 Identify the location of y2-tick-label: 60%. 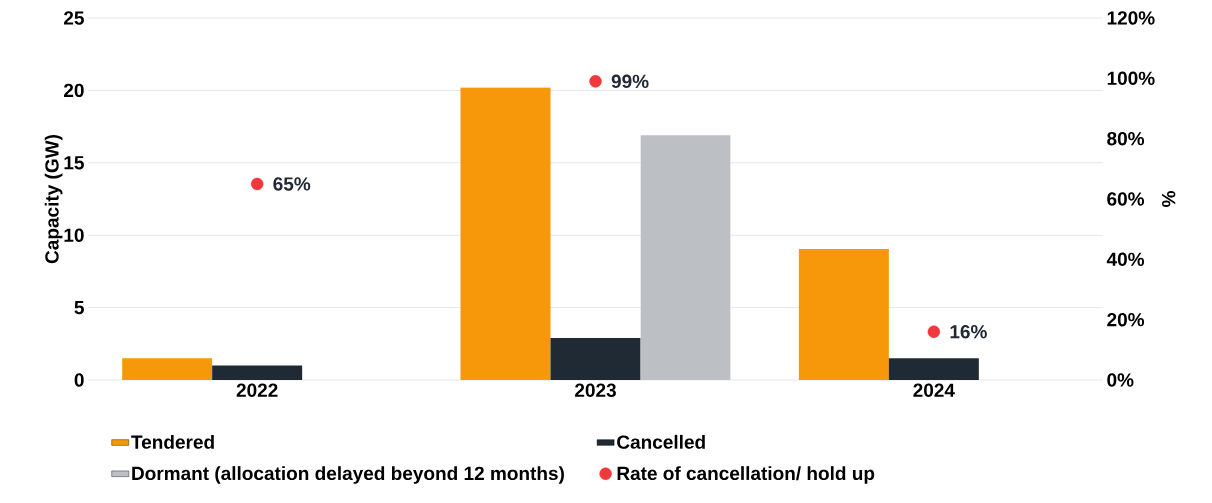
(1126, 199).